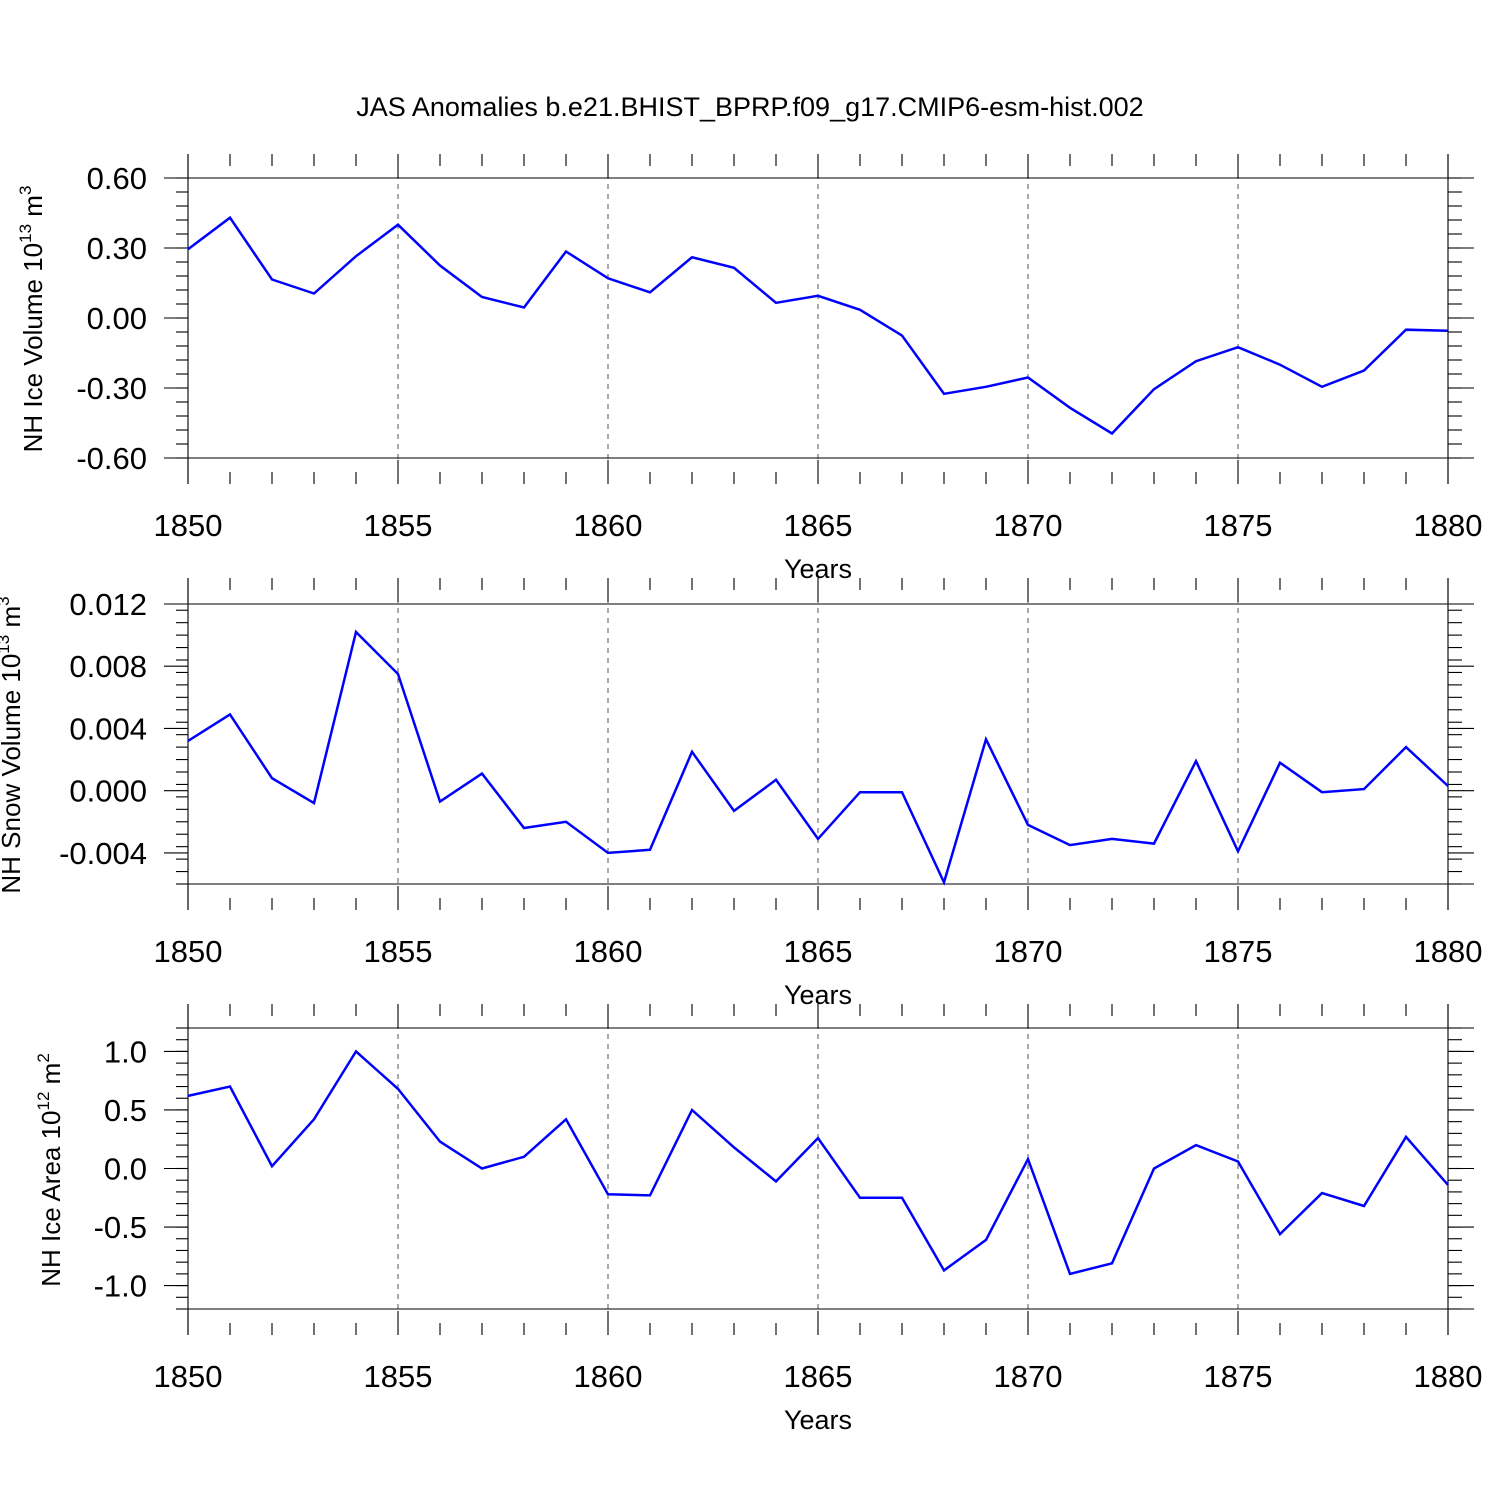  Describe the element at coordinates (125, 1051) in the screenshot. I see `y-tick-label: 1.0` at that location.